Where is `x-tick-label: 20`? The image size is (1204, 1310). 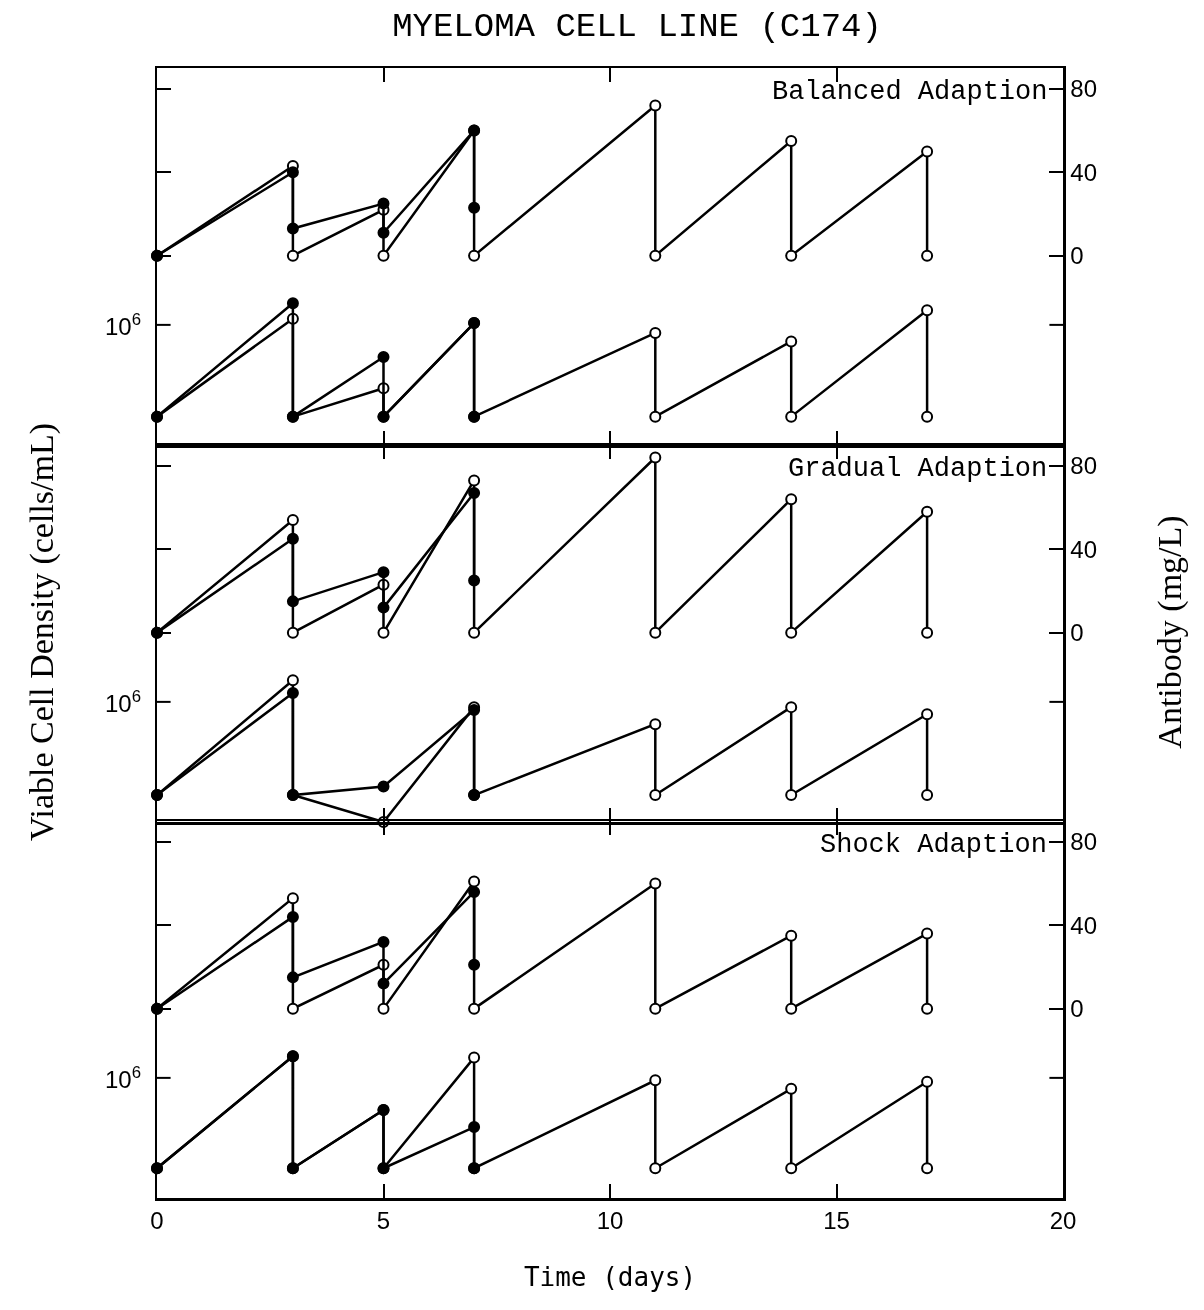 x-tick-label: 20 is located at coordinates (1063, 1221).